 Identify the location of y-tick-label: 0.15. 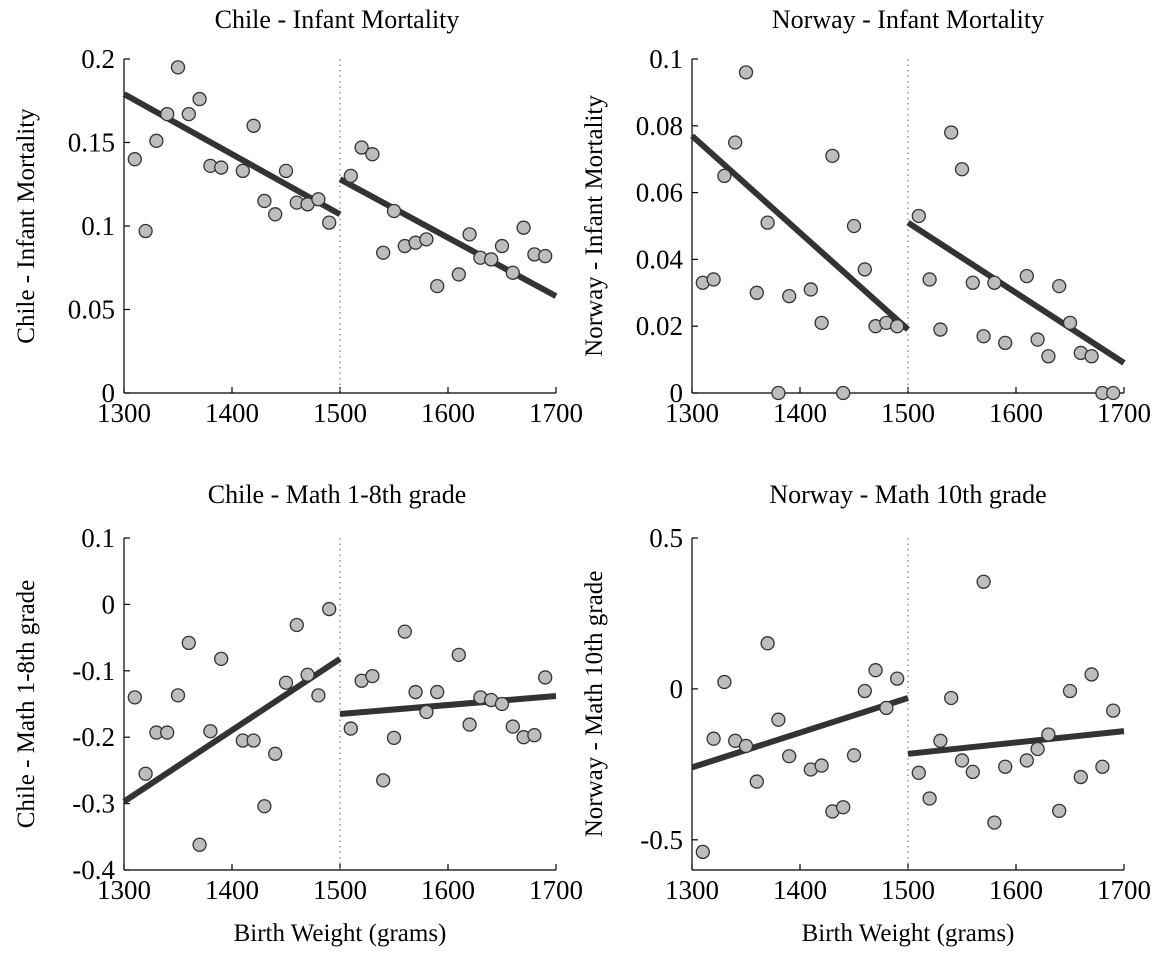
(91, 143).